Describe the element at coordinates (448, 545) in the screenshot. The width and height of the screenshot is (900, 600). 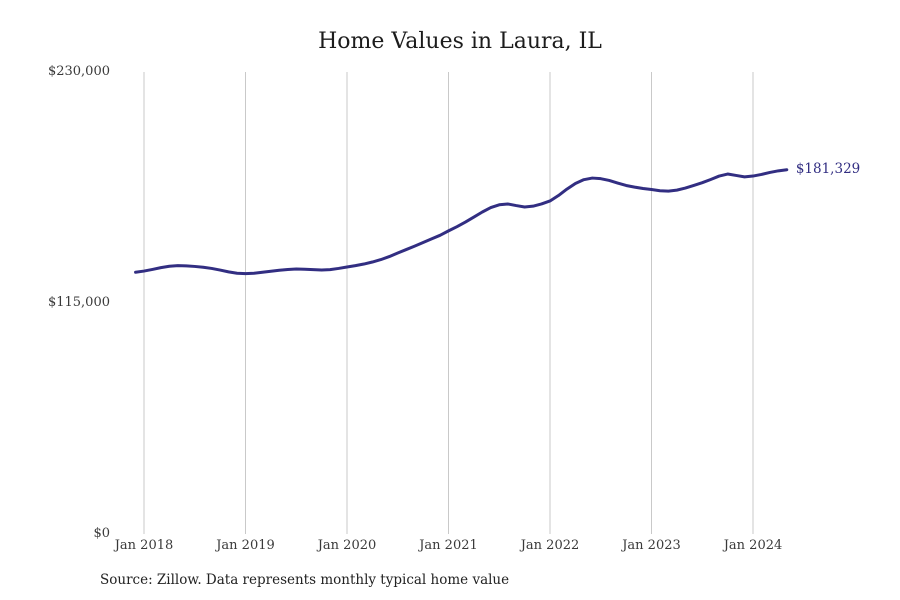
I see `x-axis-tick-label: Jan 2021` at that location.